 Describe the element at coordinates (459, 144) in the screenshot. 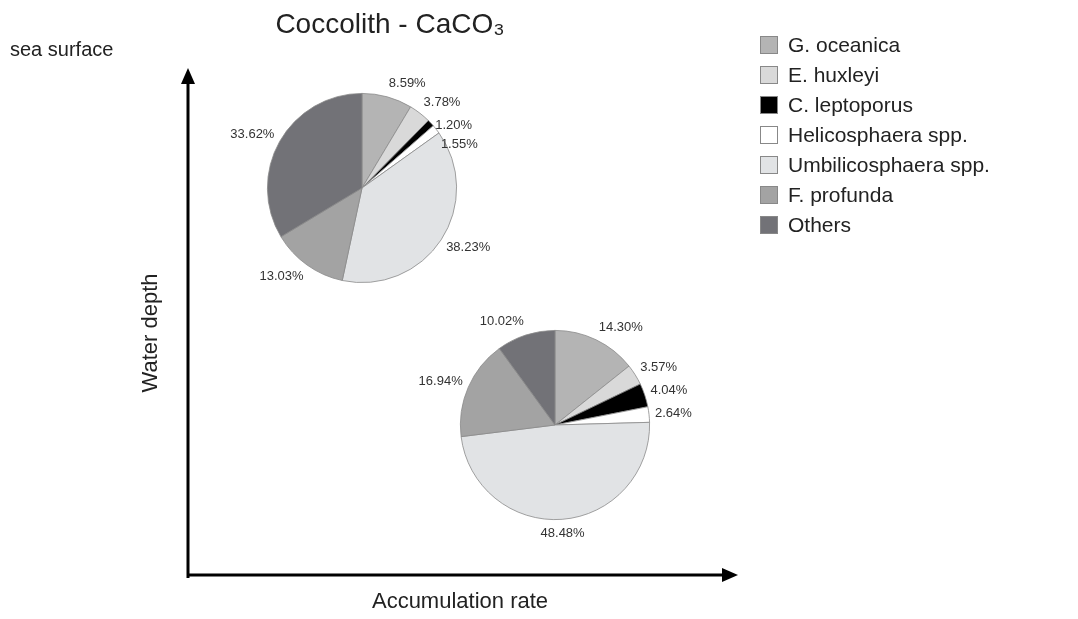

I see `data-label: 1.55%` at that location.